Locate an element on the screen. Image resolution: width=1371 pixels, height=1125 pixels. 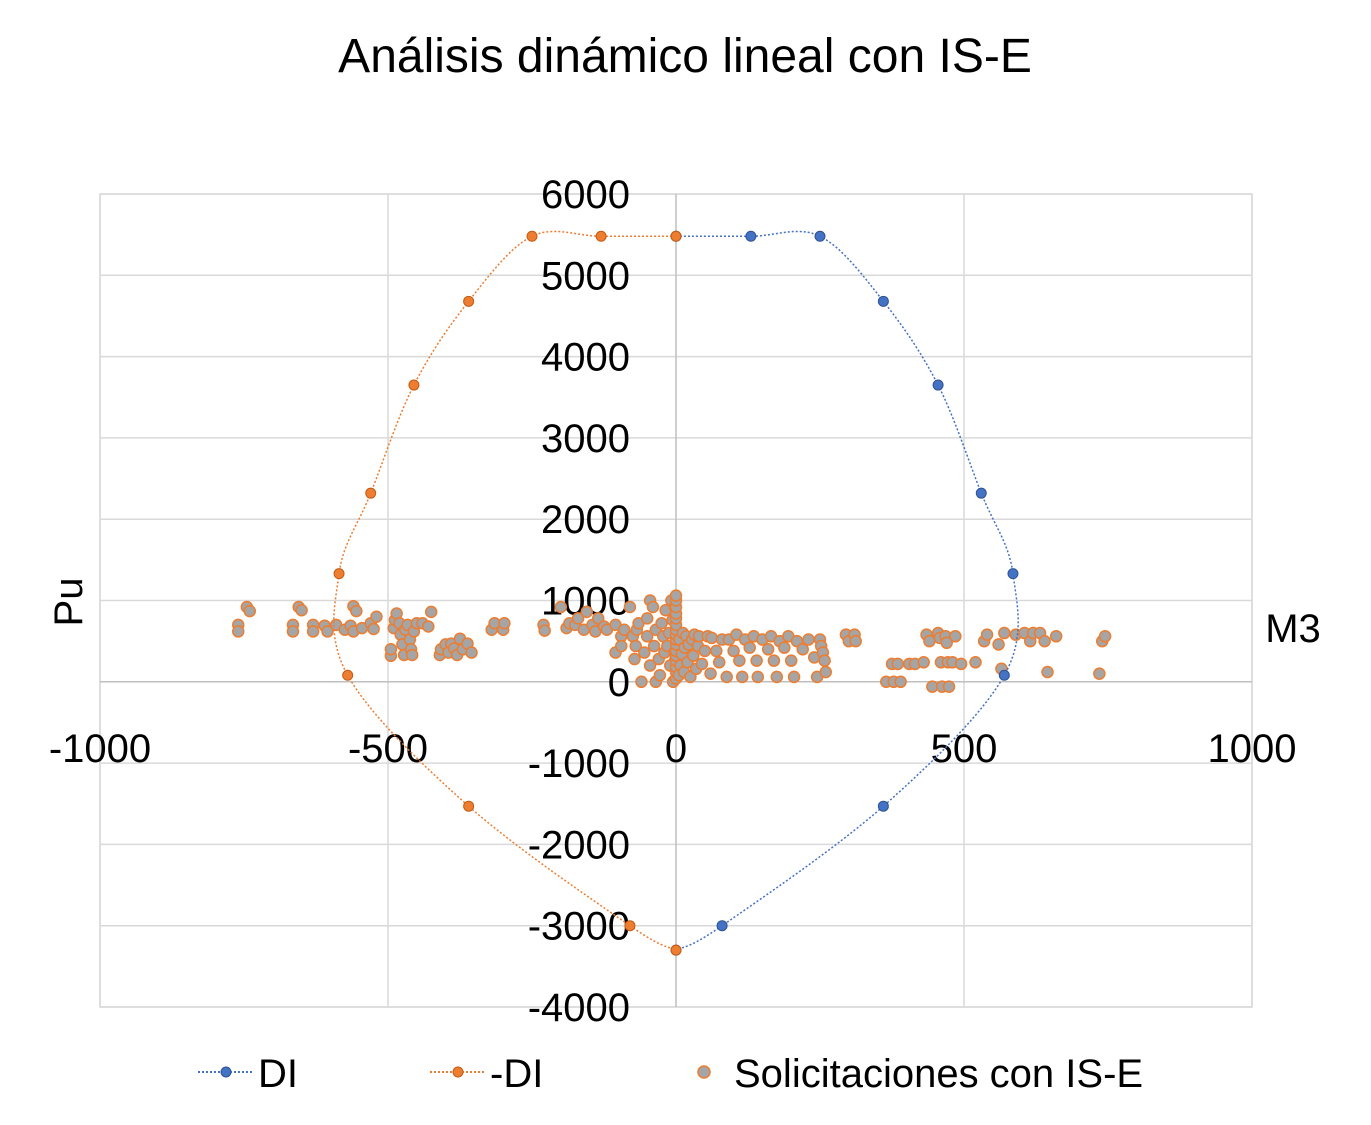
y-tick-label: -3000 is located at coordinates (579, 927).